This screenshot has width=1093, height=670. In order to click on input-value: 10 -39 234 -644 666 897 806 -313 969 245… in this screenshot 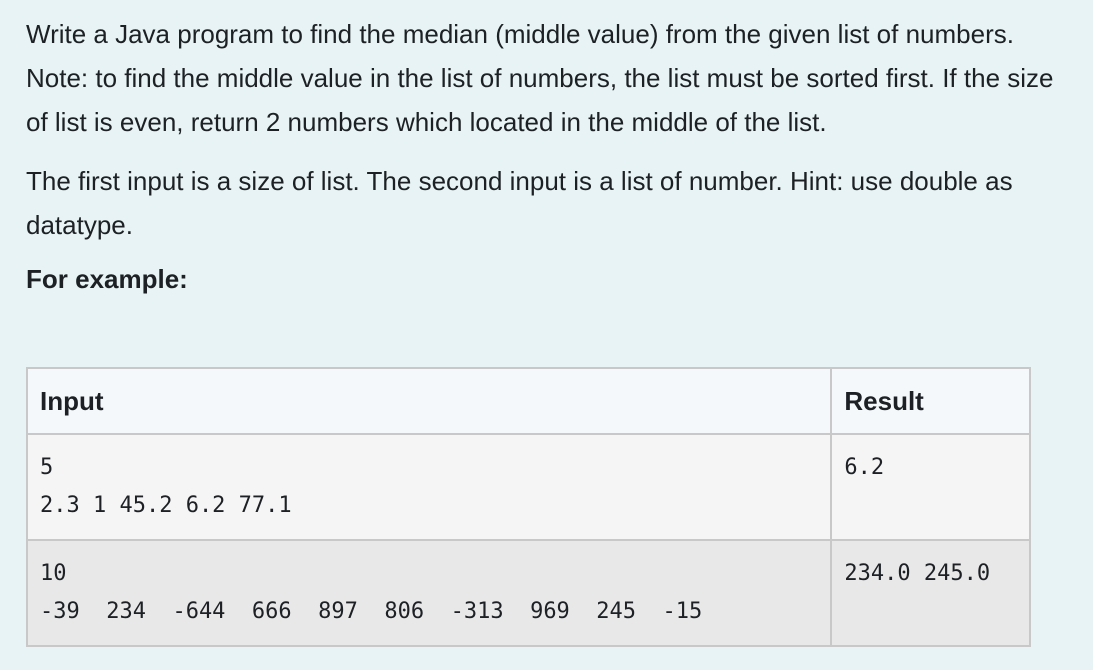, I will do `click(371, 592)`.